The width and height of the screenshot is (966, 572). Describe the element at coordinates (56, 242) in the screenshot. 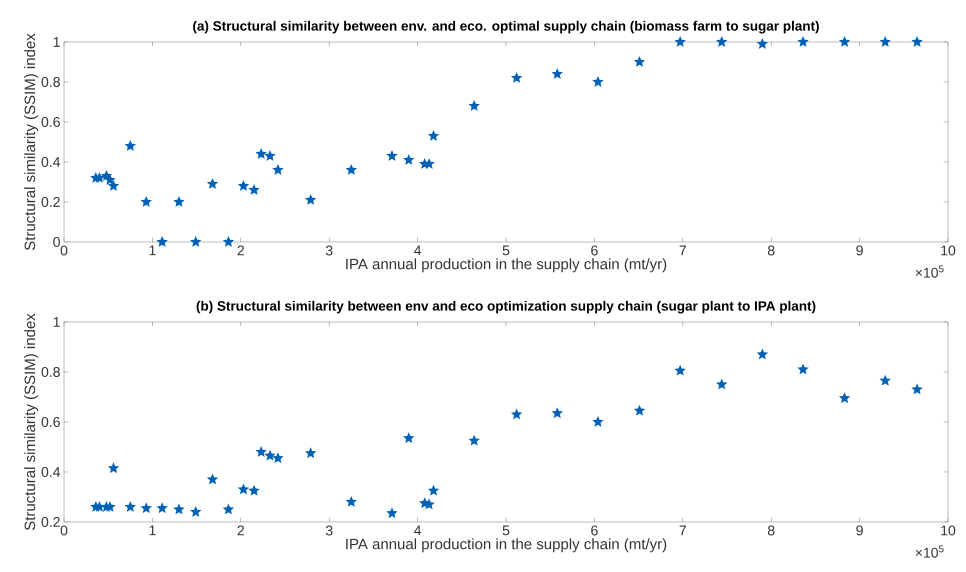

I see `y-tick-label: 0` at that location.